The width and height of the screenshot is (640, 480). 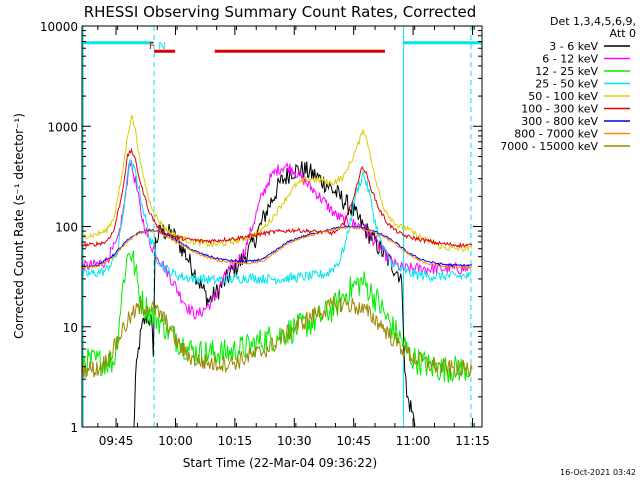 I want to click on y-tick-label-0: 1, so click(x=74, y=428).